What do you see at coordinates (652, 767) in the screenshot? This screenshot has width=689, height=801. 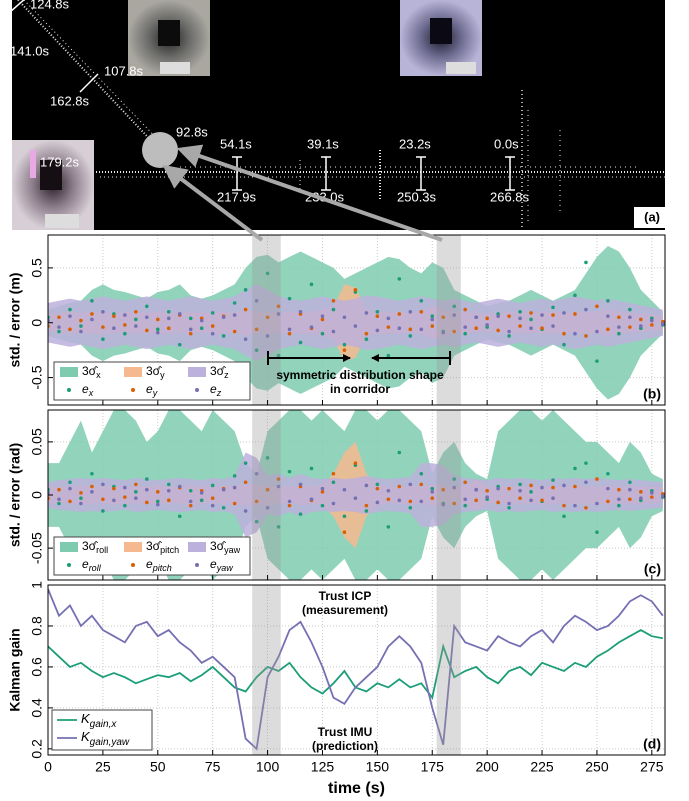 I see `x-tick-label: 275` at bounding box center [652, 767].